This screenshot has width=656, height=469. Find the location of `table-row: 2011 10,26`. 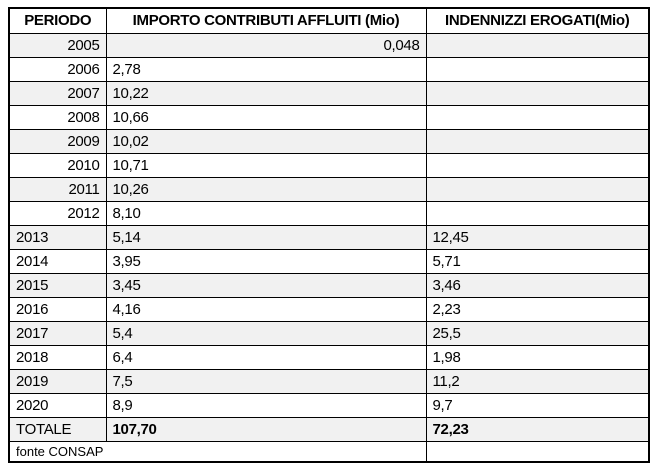

table-row: 2011 10,26 is located at coordinates (329, 189).